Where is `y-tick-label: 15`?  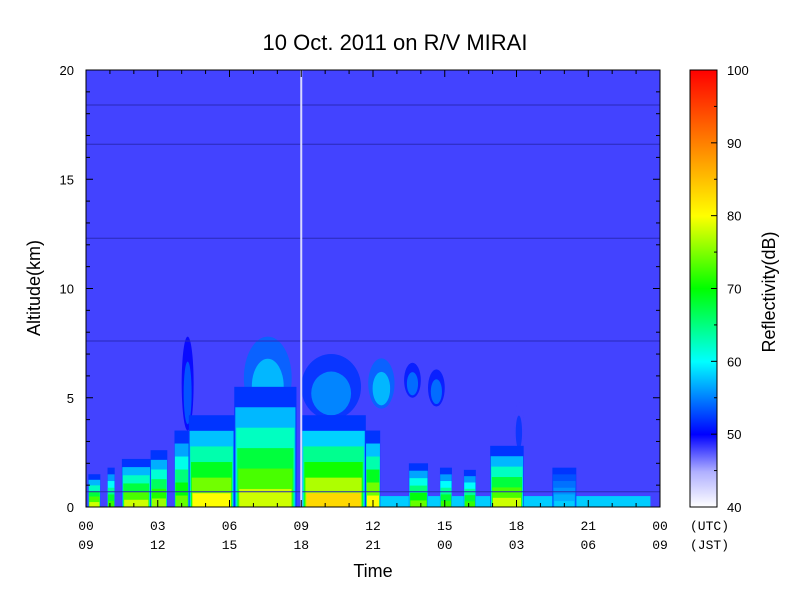 y-tick-label: 15 is located at coordinates (67, 179).